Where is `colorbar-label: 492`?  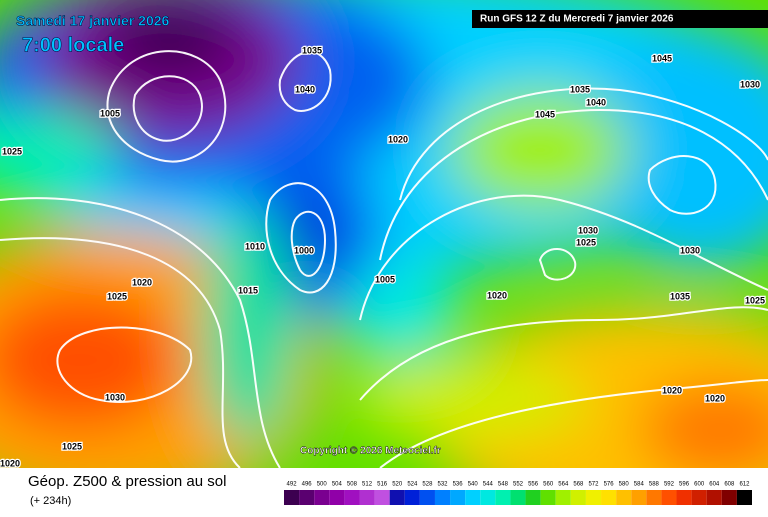
colorbar-label: 492 is located at coordinates (292, 485).